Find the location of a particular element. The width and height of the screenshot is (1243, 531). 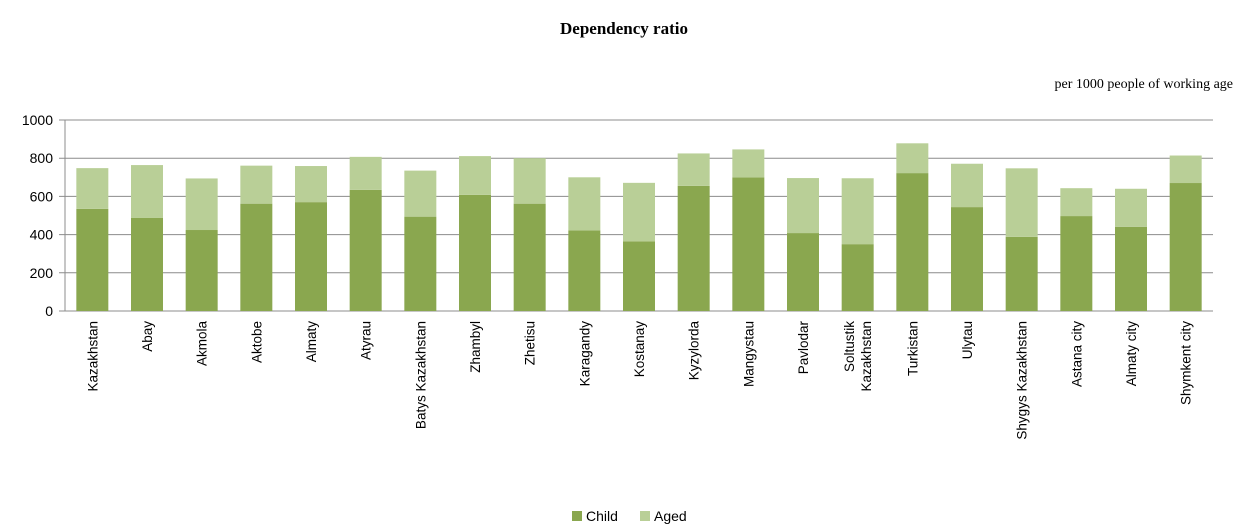

bar-aged-abay is located at coordinates (147, 191).